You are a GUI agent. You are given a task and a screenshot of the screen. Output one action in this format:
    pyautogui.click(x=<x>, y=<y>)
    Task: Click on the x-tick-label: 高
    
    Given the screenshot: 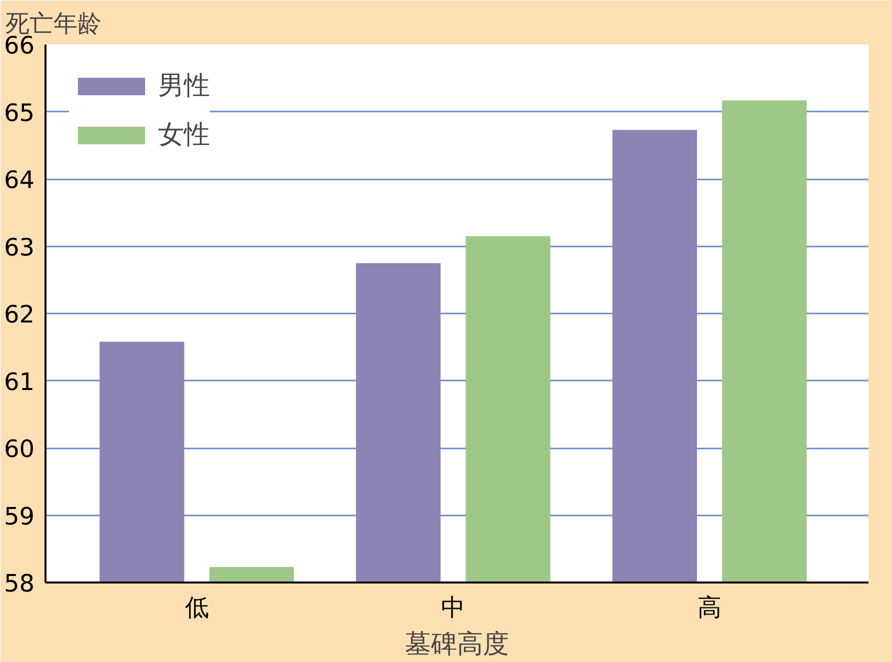 What is the action you would take?
    pyautogui.click(x=710, y=608)
    